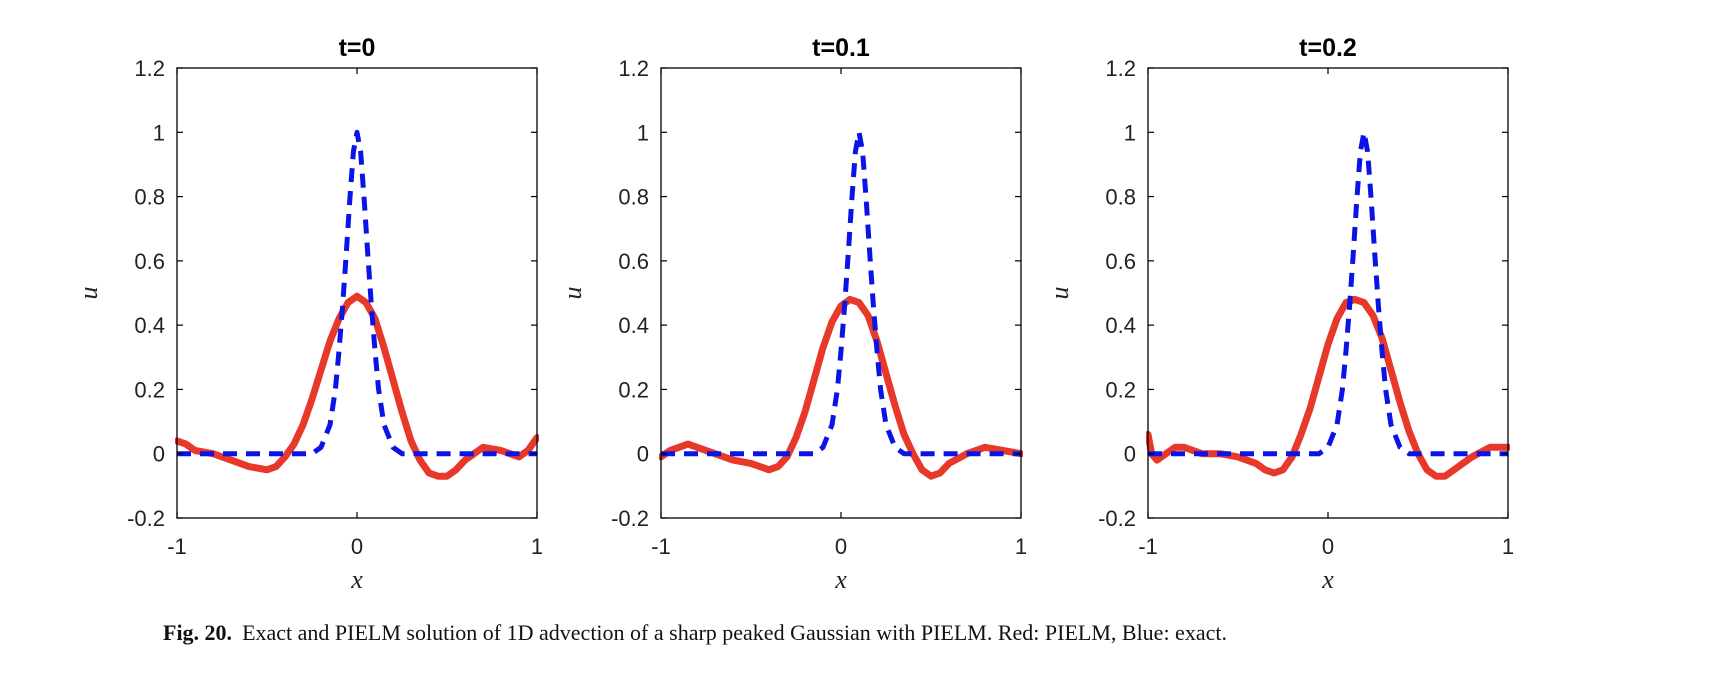  Describe the element at coordinates (537, 546) in the screenshot. I see `panel-1-xtick-label: 1` at that location.